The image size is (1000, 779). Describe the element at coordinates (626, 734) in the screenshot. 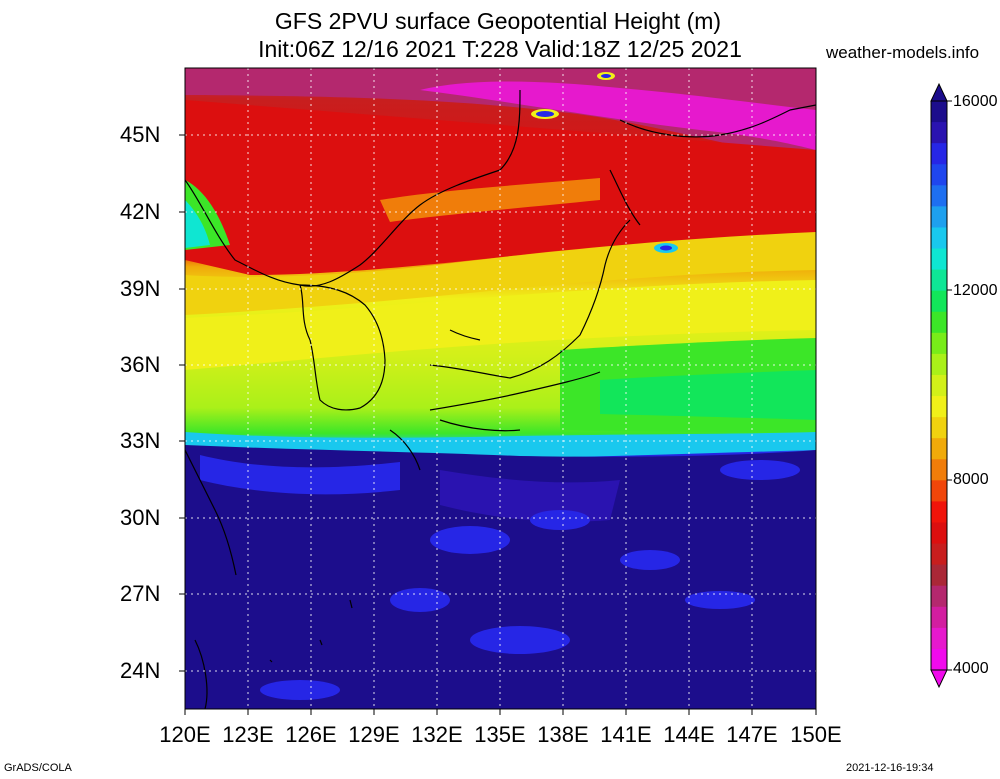

I see `lon-label-141e: 141E` at that location.